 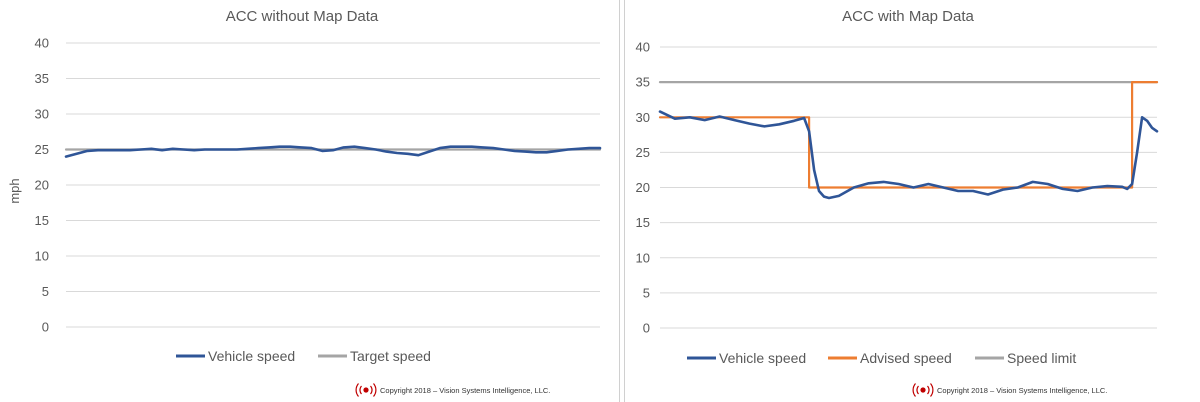 I want to click on legend: Vehicle speed Advised speed Speed limit, so click(x=881, y=358).